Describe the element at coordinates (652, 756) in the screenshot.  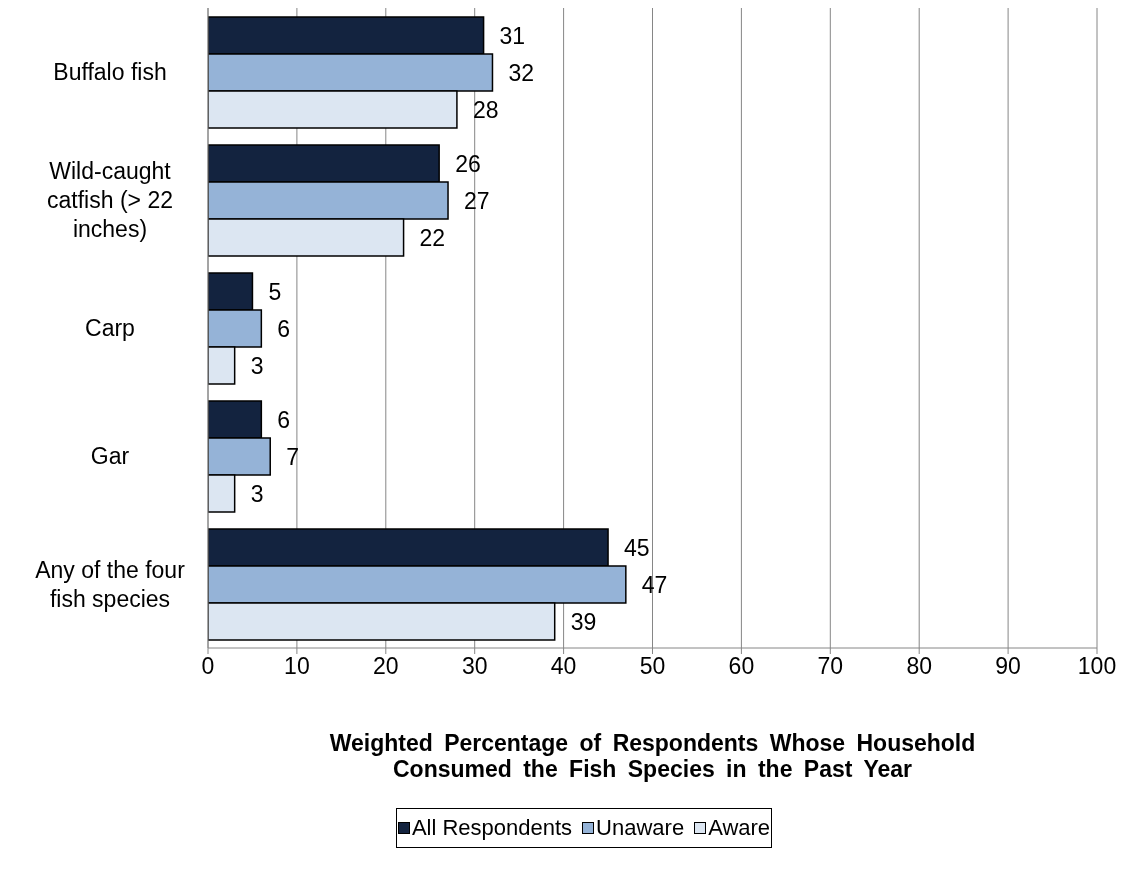
I see `x-axis-title: Weighted Percentage of Respondents Whose Household Consumed the Fish Species in the Past Year` at that location.